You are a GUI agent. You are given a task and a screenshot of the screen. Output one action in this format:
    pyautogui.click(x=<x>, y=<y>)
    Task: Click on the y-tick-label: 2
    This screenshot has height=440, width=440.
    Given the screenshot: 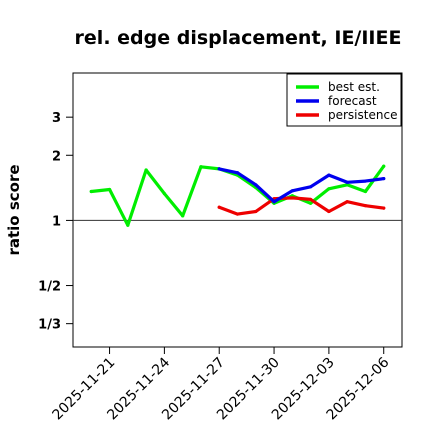 What is the action you would take?
    pyautogui.click(x=56, y=156)
    